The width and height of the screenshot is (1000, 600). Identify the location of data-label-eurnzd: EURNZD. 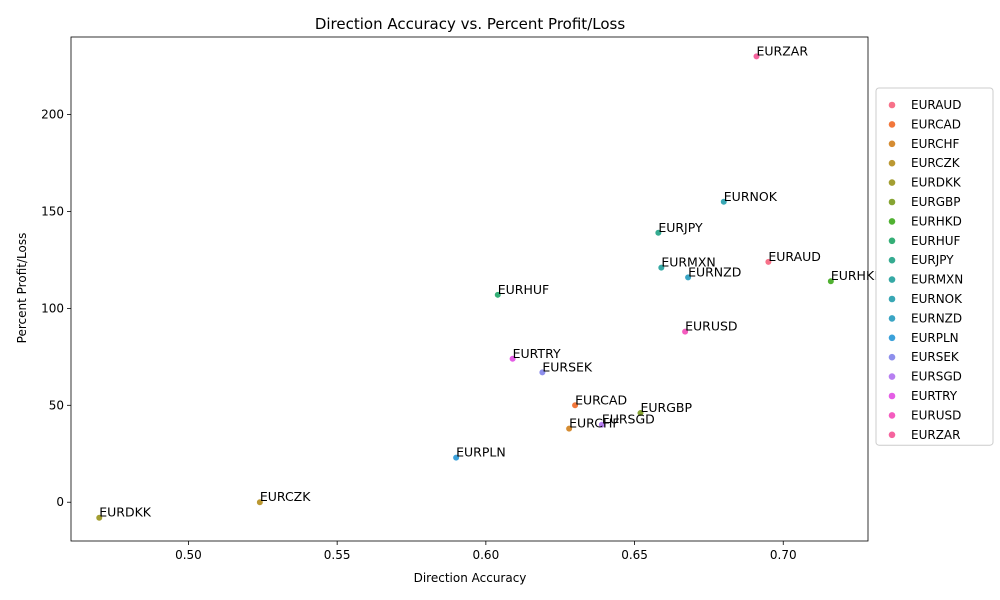
(714, 271).